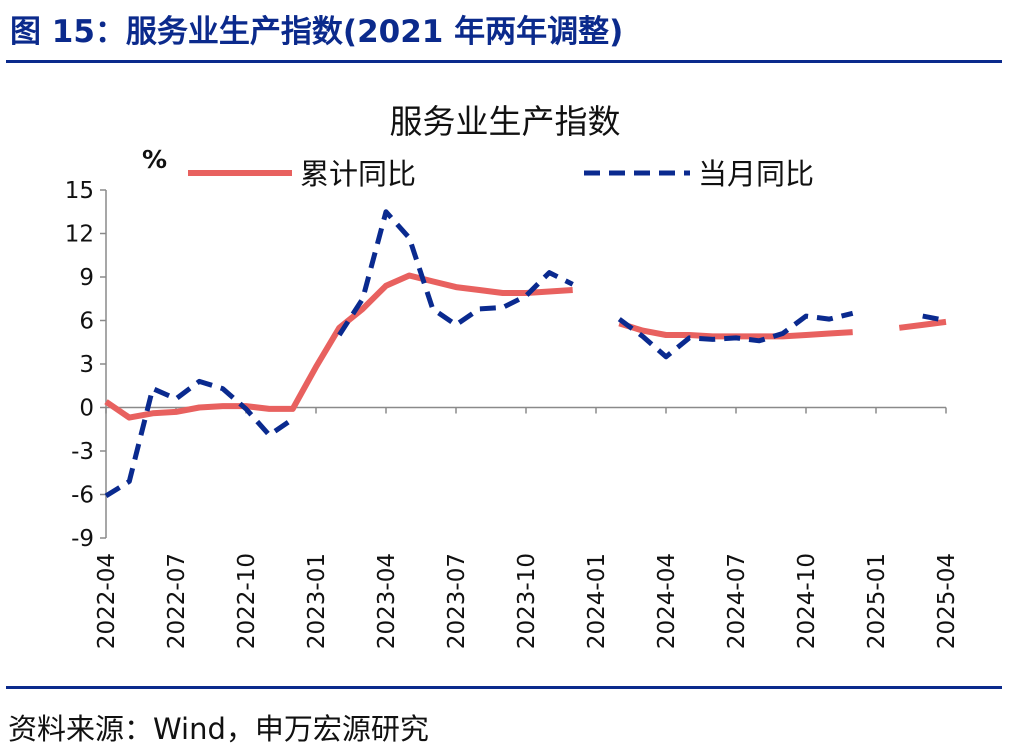  I want to click on legend: 累计同比 当月同比, so click(501, 174).